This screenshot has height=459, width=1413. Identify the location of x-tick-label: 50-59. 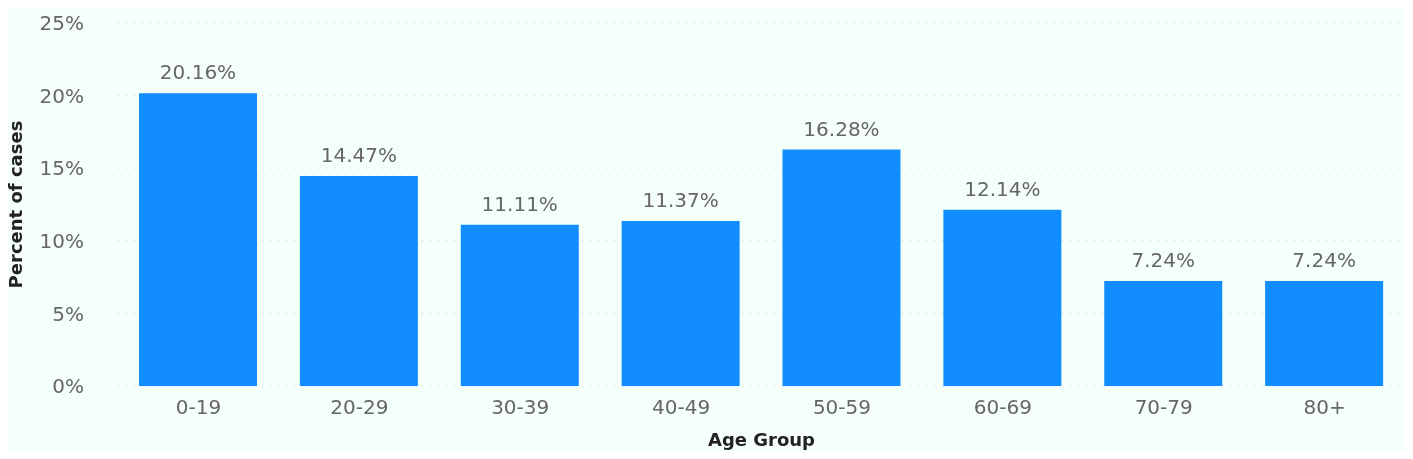
(841, 407).